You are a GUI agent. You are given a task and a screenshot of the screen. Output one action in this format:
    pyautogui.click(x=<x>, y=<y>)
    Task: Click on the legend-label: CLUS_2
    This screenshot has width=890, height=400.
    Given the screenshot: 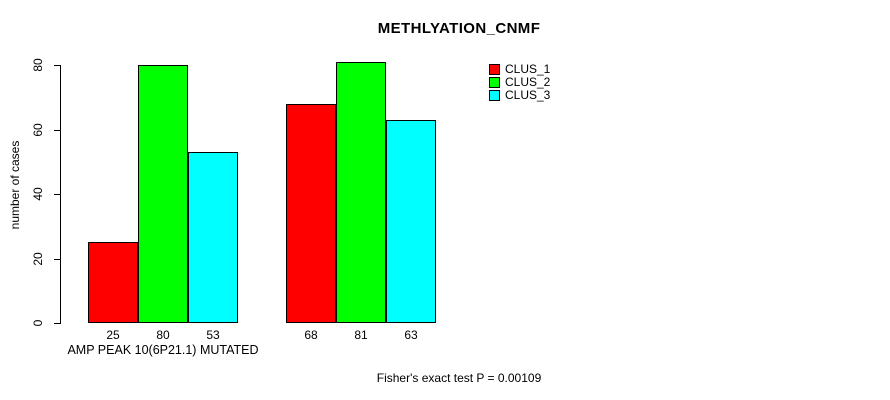 What is the action you would take?
    pyautogui.click(x=528, y=82)
    